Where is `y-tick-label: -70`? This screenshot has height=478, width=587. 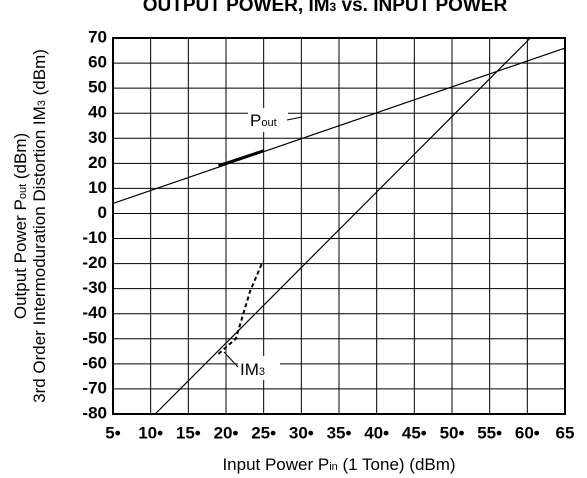
y-tick-label: -70 is located at coordinates (94, 387).